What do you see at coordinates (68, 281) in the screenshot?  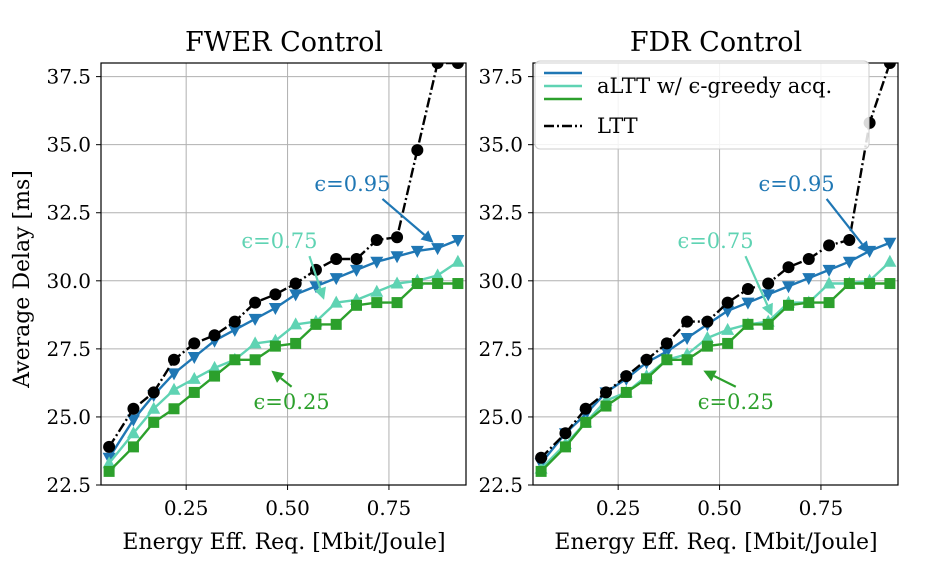 I see `y-tick-label: 30.0` at bounding box center [68, 281].